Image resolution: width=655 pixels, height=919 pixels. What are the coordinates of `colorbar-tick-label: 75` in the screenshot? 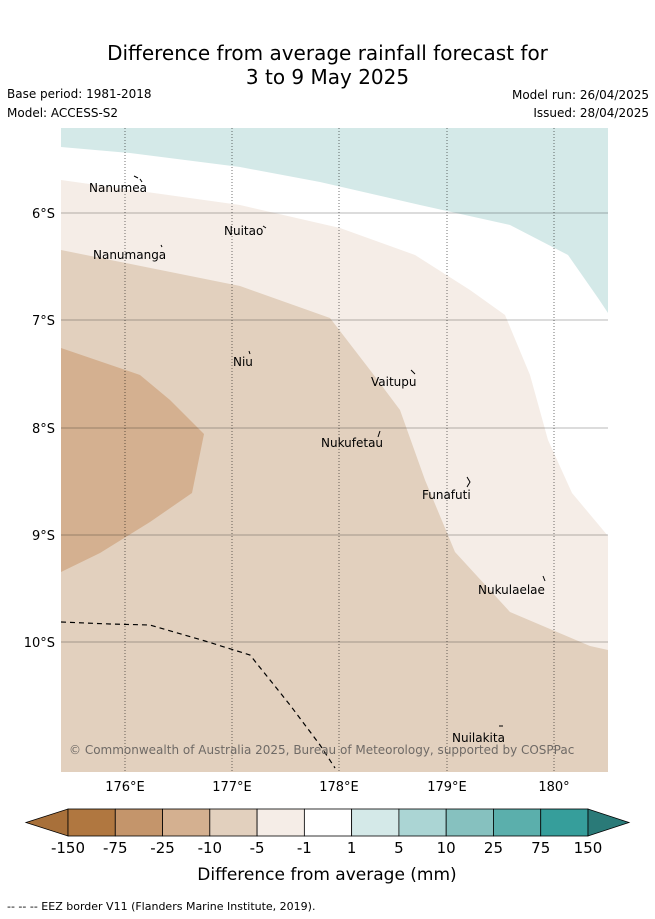 It's located at (540, 848).